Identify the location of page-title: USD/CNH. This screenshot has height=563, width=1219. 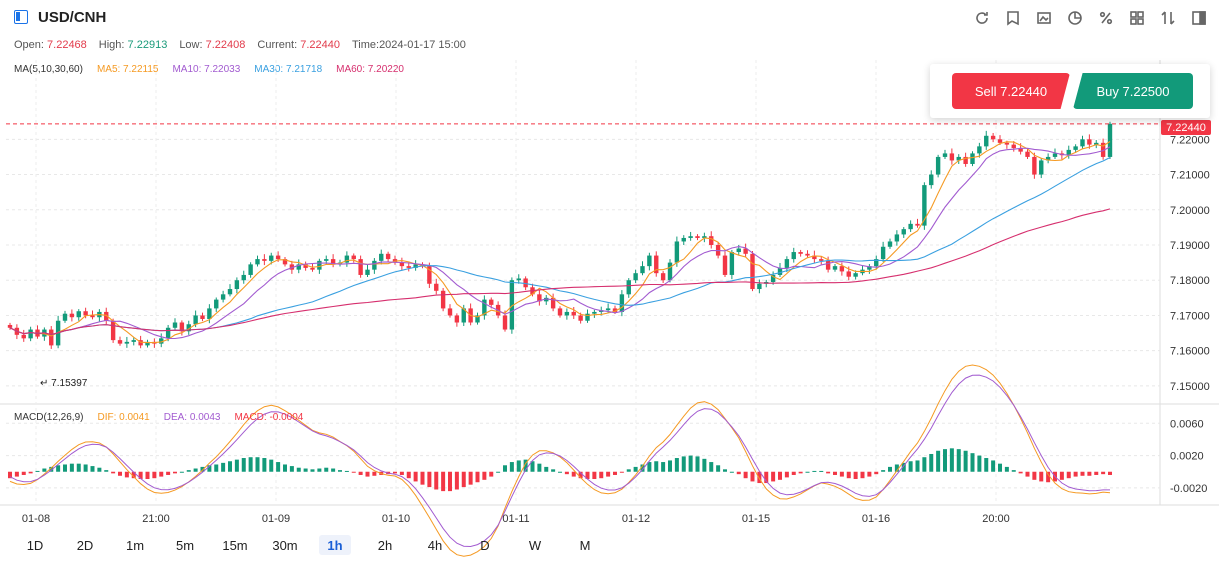
(72, 17).